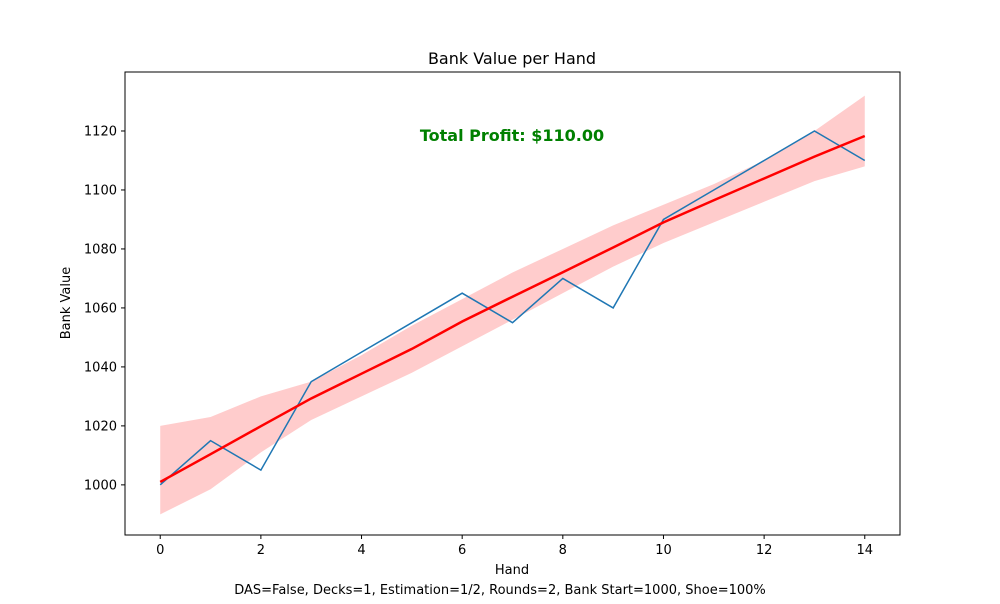  What do you see at coordinates (663, 550) in the screenshot?
I see `x-tick-label: 10` at bounding box center [663, 550].